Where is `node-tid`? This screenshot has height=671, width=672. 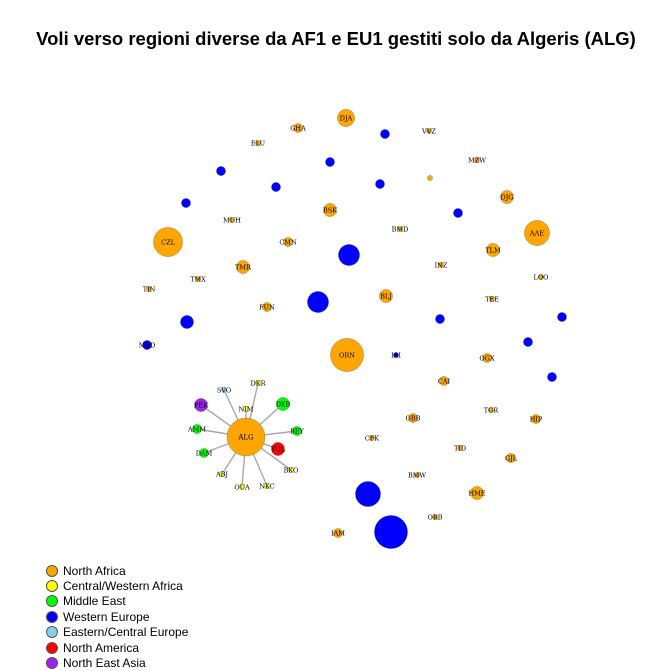
node-tid is located at coordinates (460, 448).